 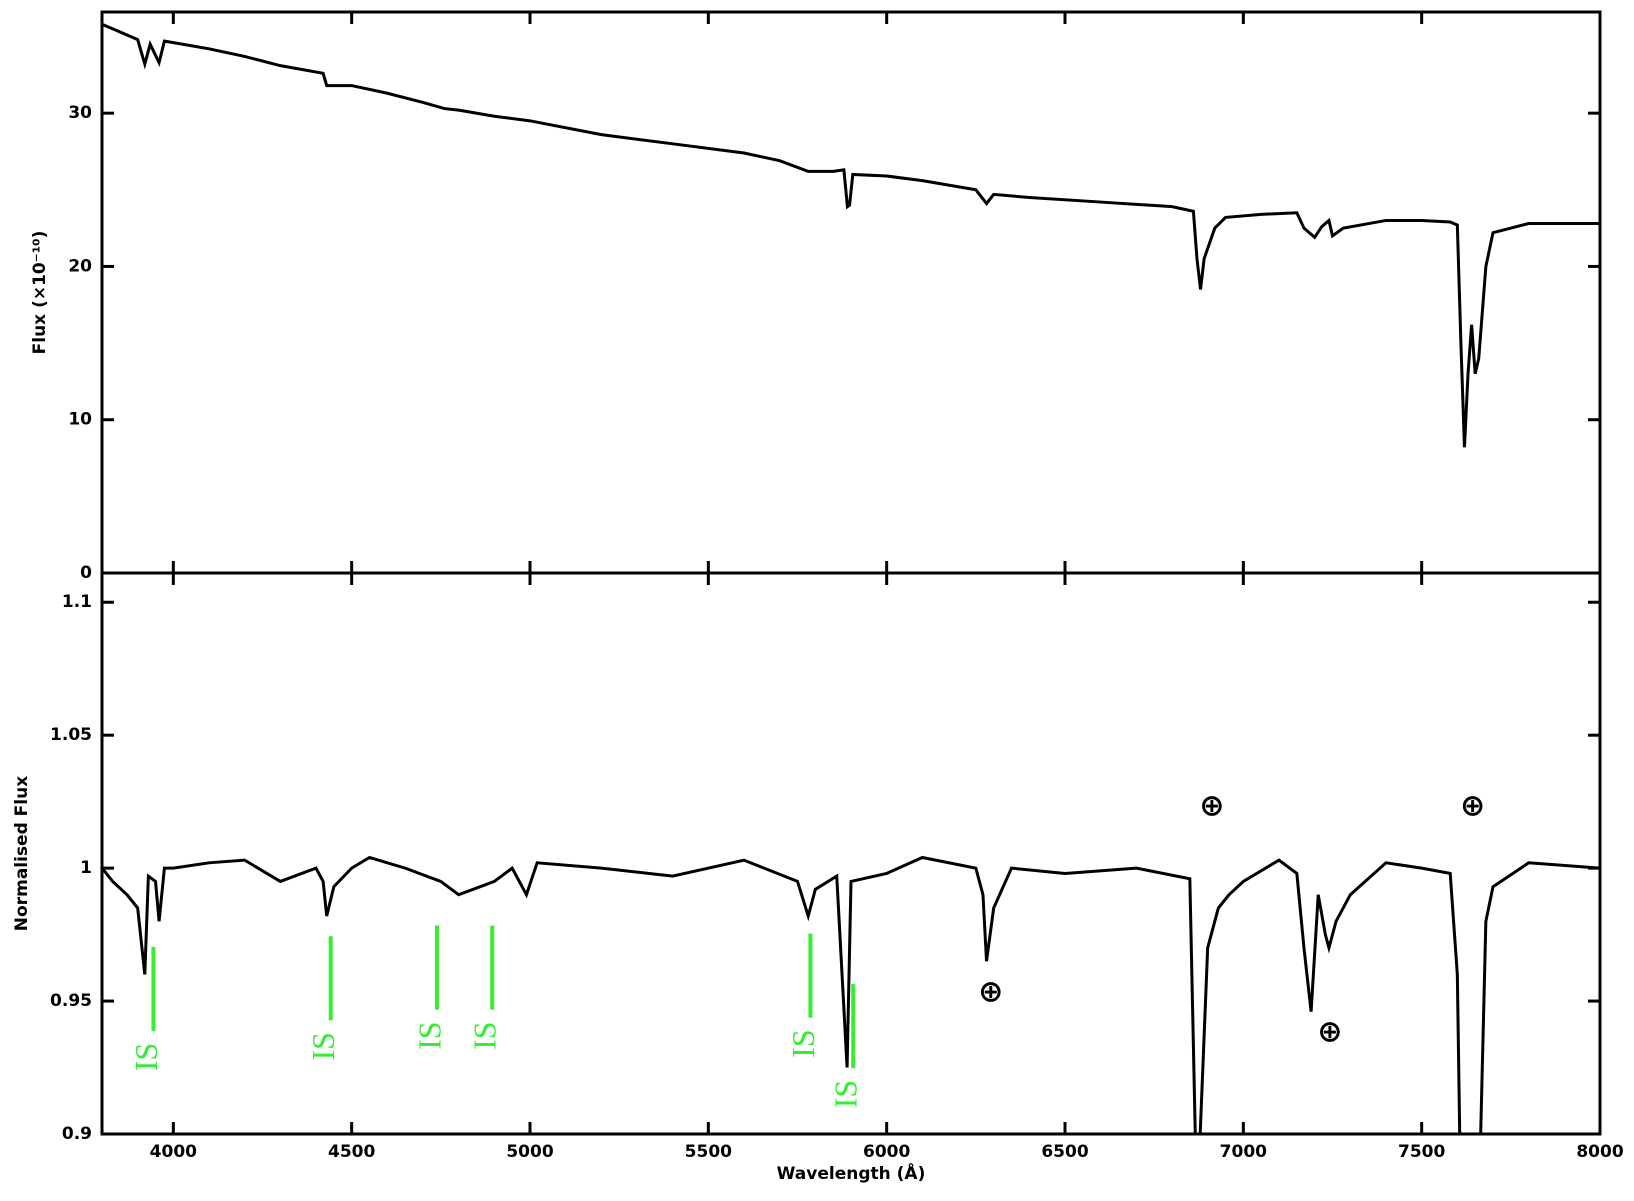 I want to click on y-tick-label: 30, so click(x=80, y=113).